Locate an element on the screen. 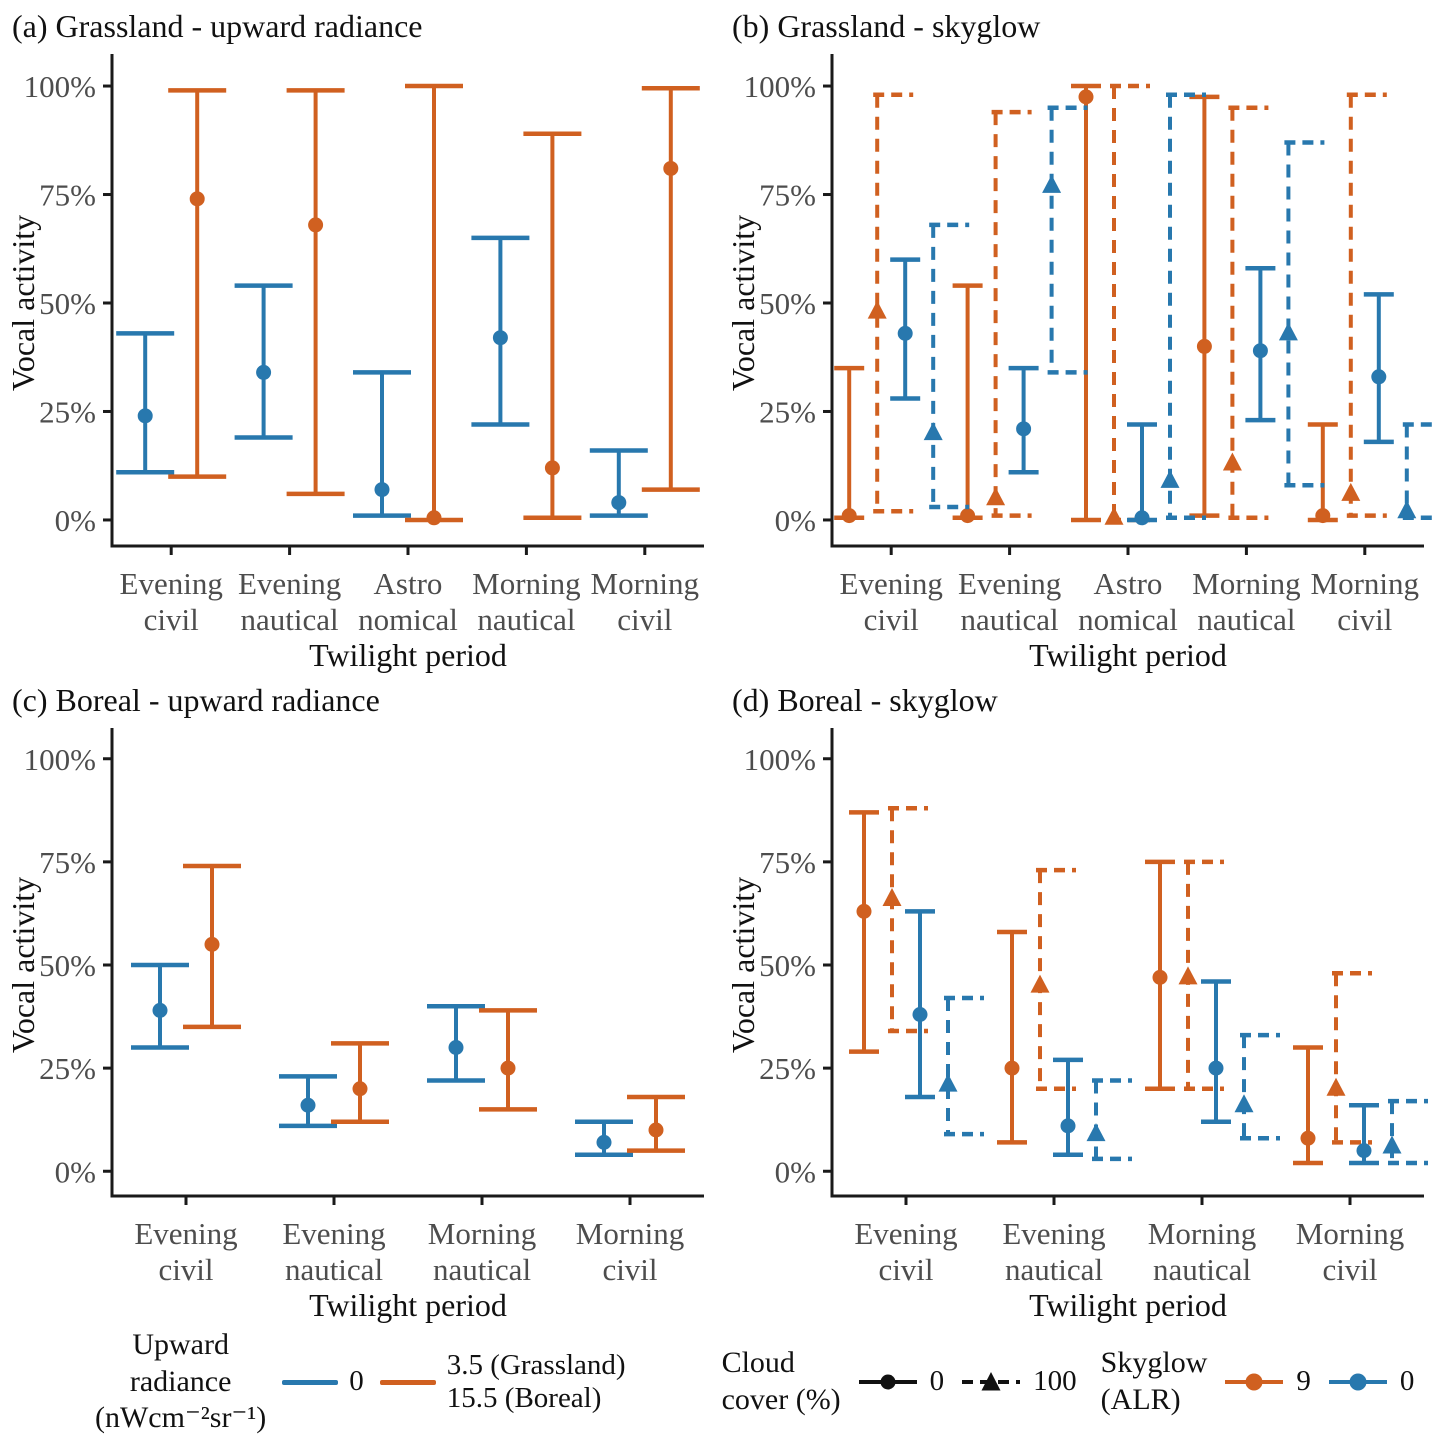  x-tick-label: Evening civil is located at coordinates (891, 601).